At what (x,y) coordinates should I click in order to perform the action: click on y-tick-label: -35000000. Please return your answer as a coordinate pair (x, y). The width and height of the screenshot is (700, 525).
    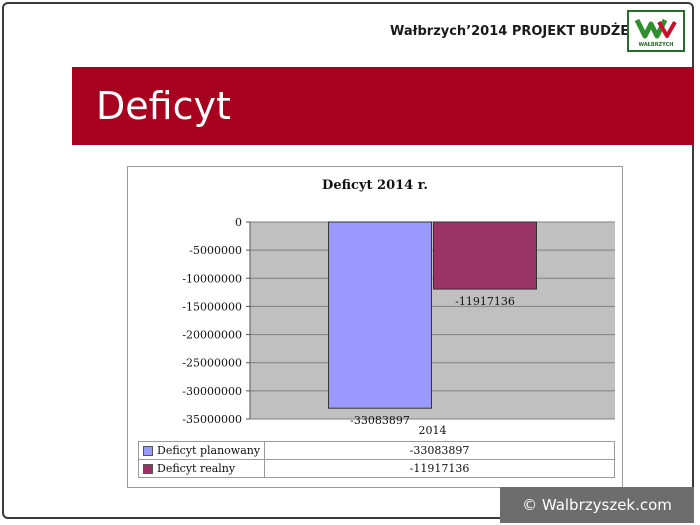
    Looking at the image, I should click on (212, 419).